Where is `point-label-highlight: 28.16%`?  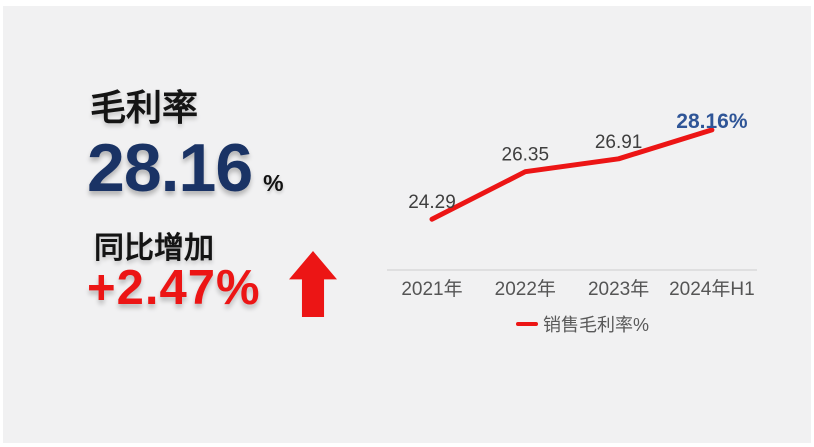 point-label-highlight: 28.16% is located at coordinates (712, 121).